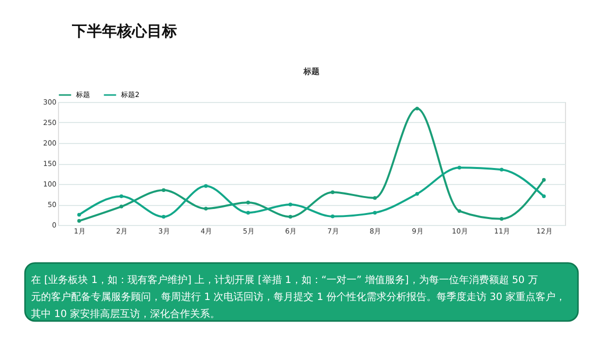  Describe the element at coordinates (311, 71) in the screenshot. I see `chart-title: 标题` at that location.